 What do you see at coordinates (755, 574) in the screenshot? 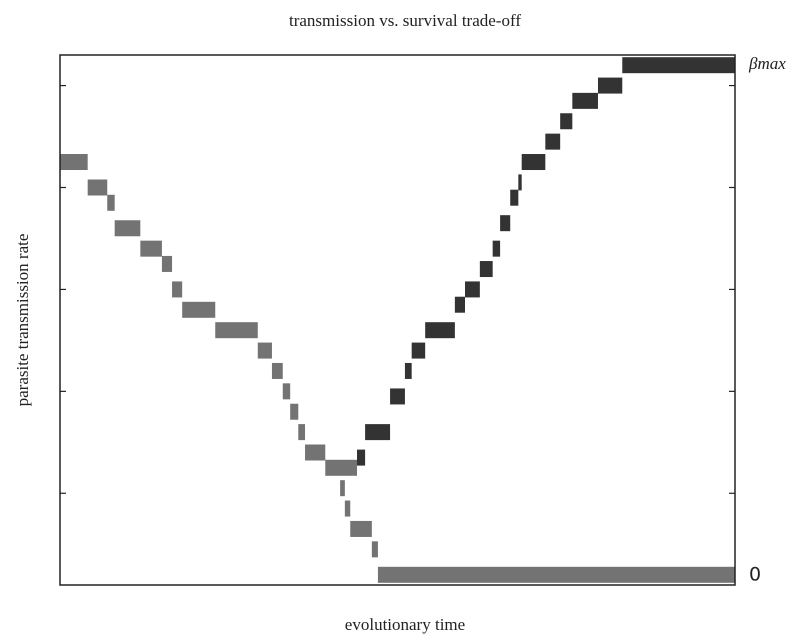
I see `y2-tick-label: 0` at bounding box center [755, 574].